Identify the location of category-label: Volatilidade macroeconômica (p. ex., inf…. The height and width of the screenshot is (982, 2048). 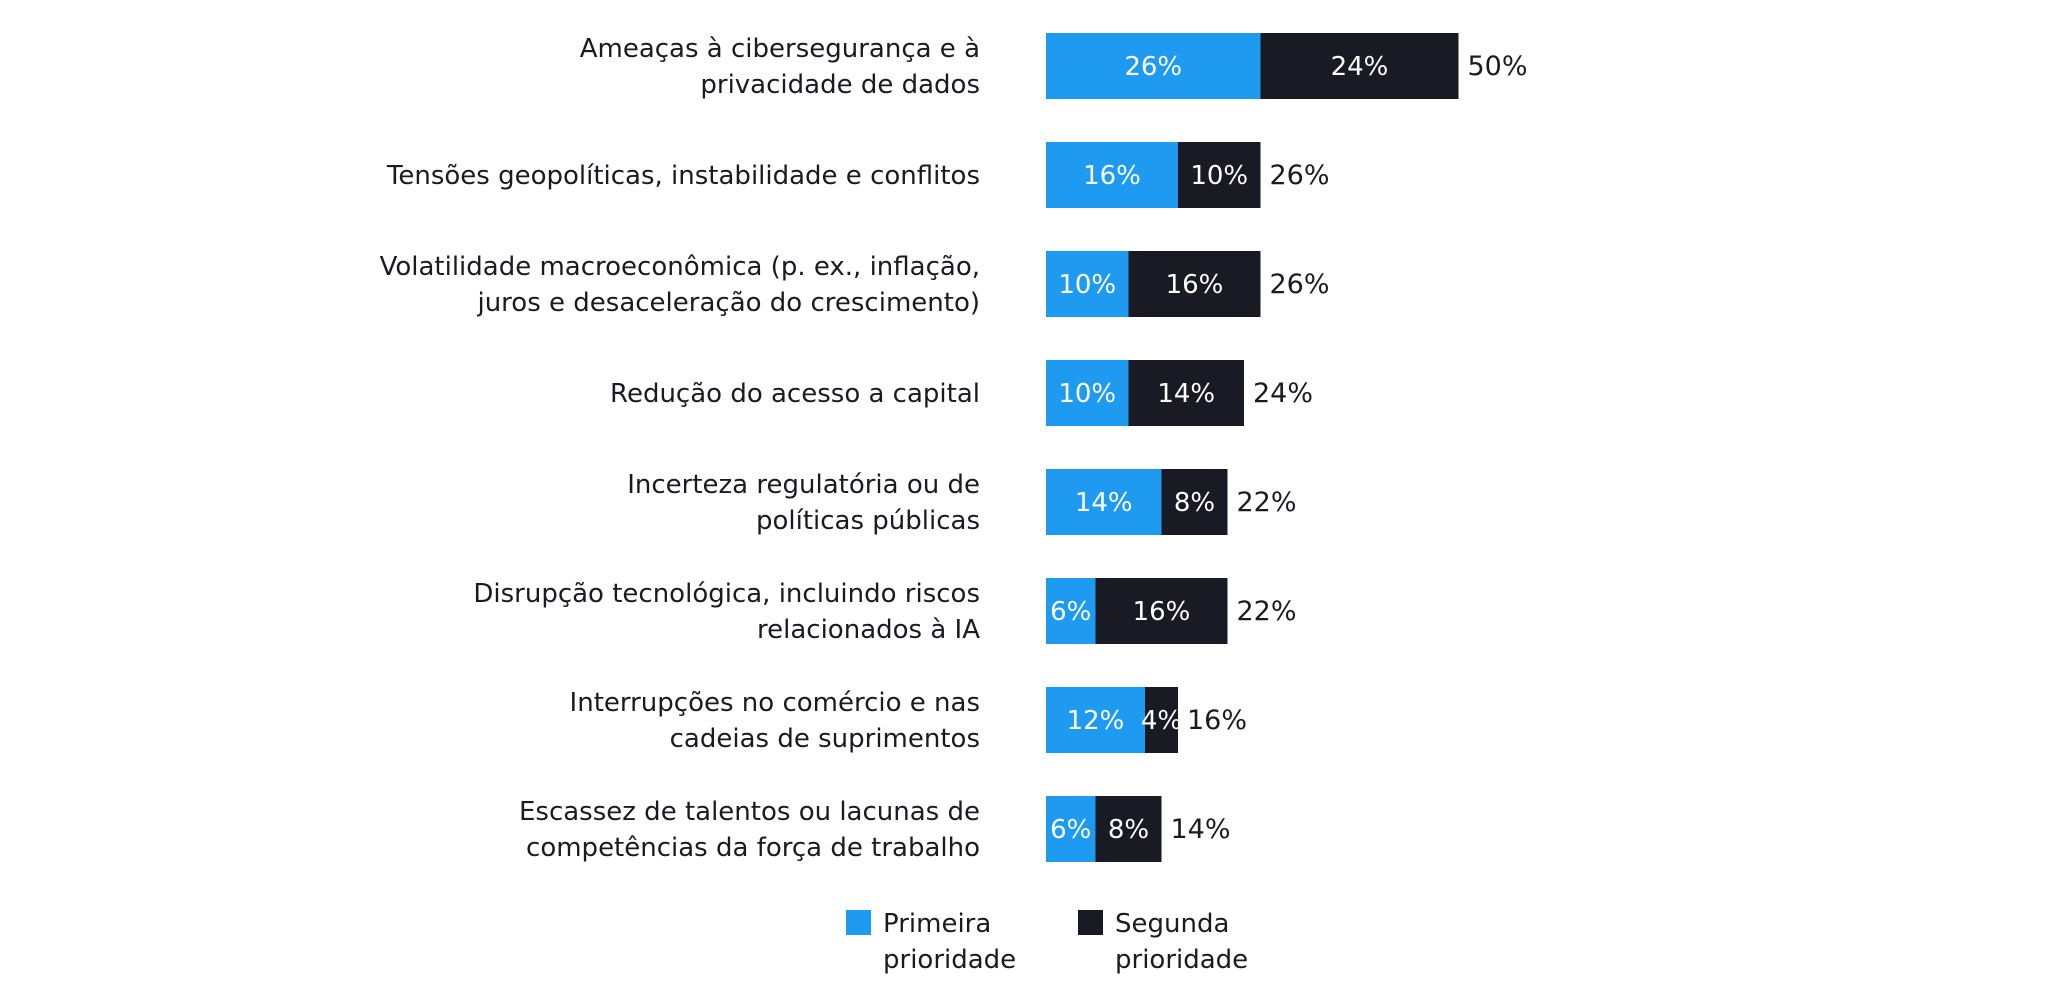
(680, 267).